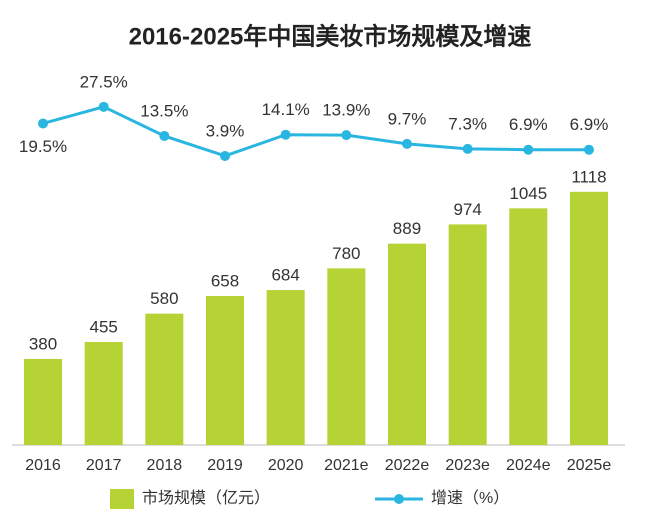 Image resolution: width=660 pixels, height=520 pixels. What do you see at coordinates (588, 176) in the screenshot?
I see `bar-label: 1118` at bounding box center [588, 176].